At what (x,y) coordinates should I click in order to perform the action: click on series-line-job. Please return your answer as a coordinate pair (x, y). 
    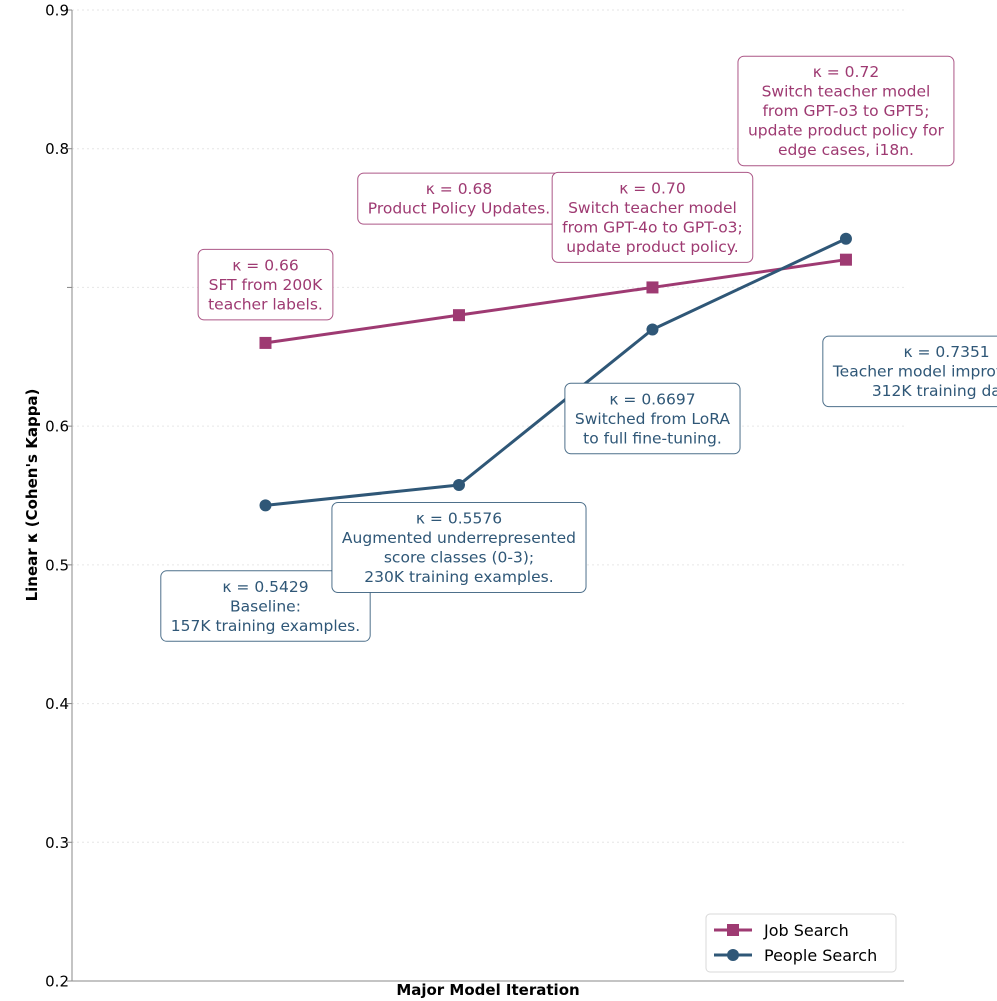
    Looking at the image, I should click on (556, 301).